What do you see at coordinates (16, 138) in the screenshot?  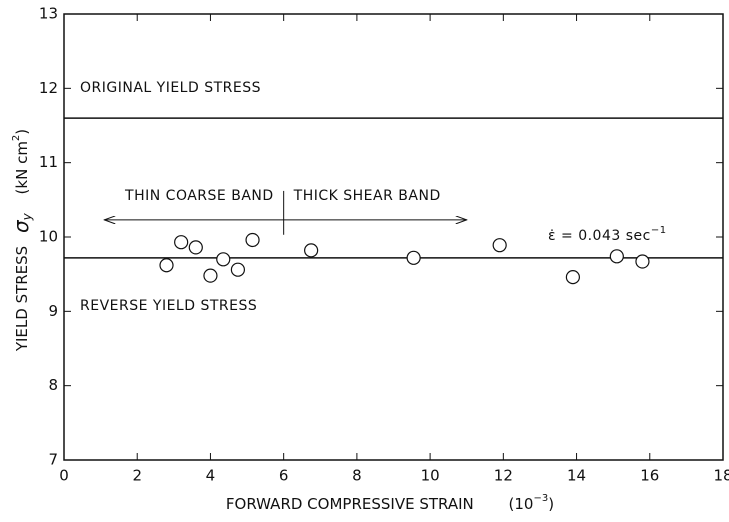 I see `y-unit-exp: 2` at bounding box center [16, 138].